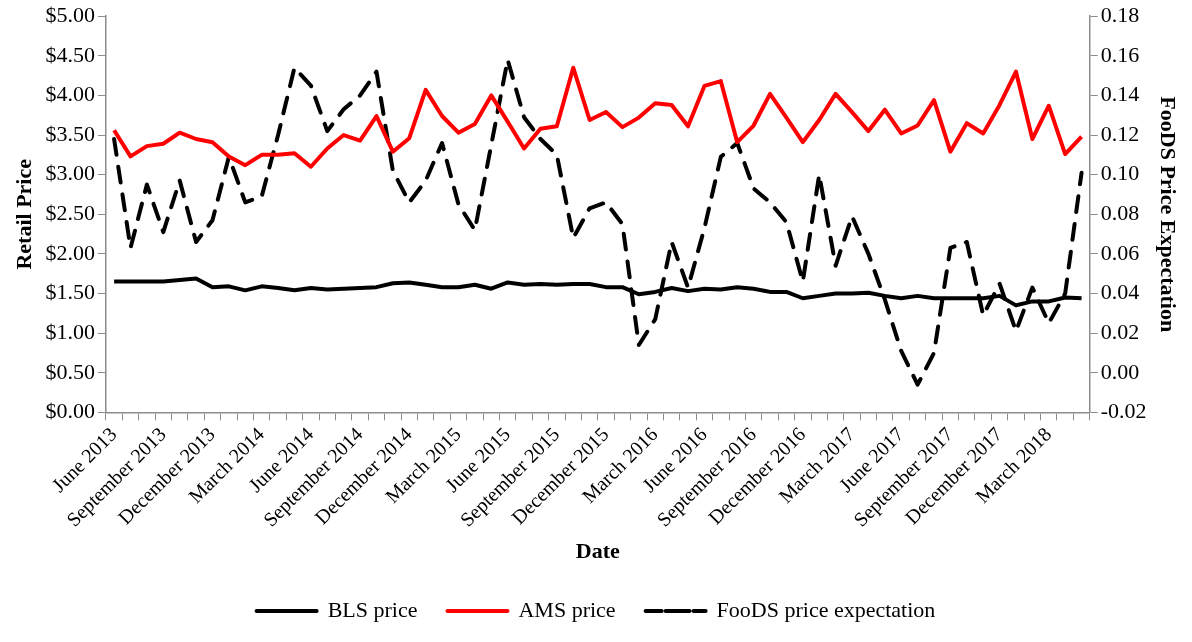 The height and width of the screenshot is (642, 1192). I want to click on y-tick-label: $4.00, so click(70, 94).